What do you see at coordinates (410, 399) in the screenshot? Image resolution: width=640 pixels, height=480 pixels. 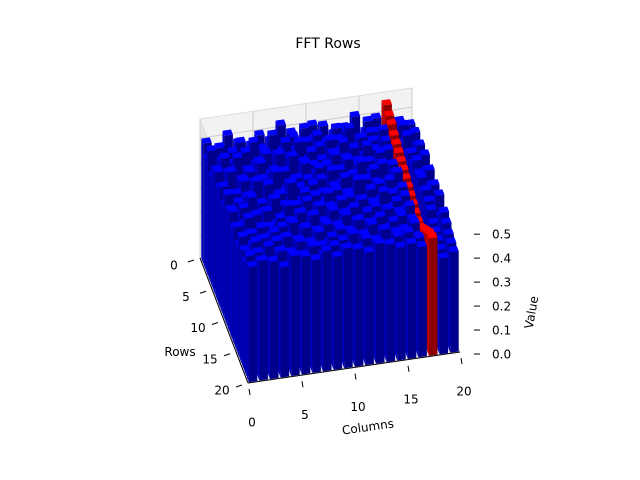 I see `x-tick-label: 15` at bounding box center [410, 399].